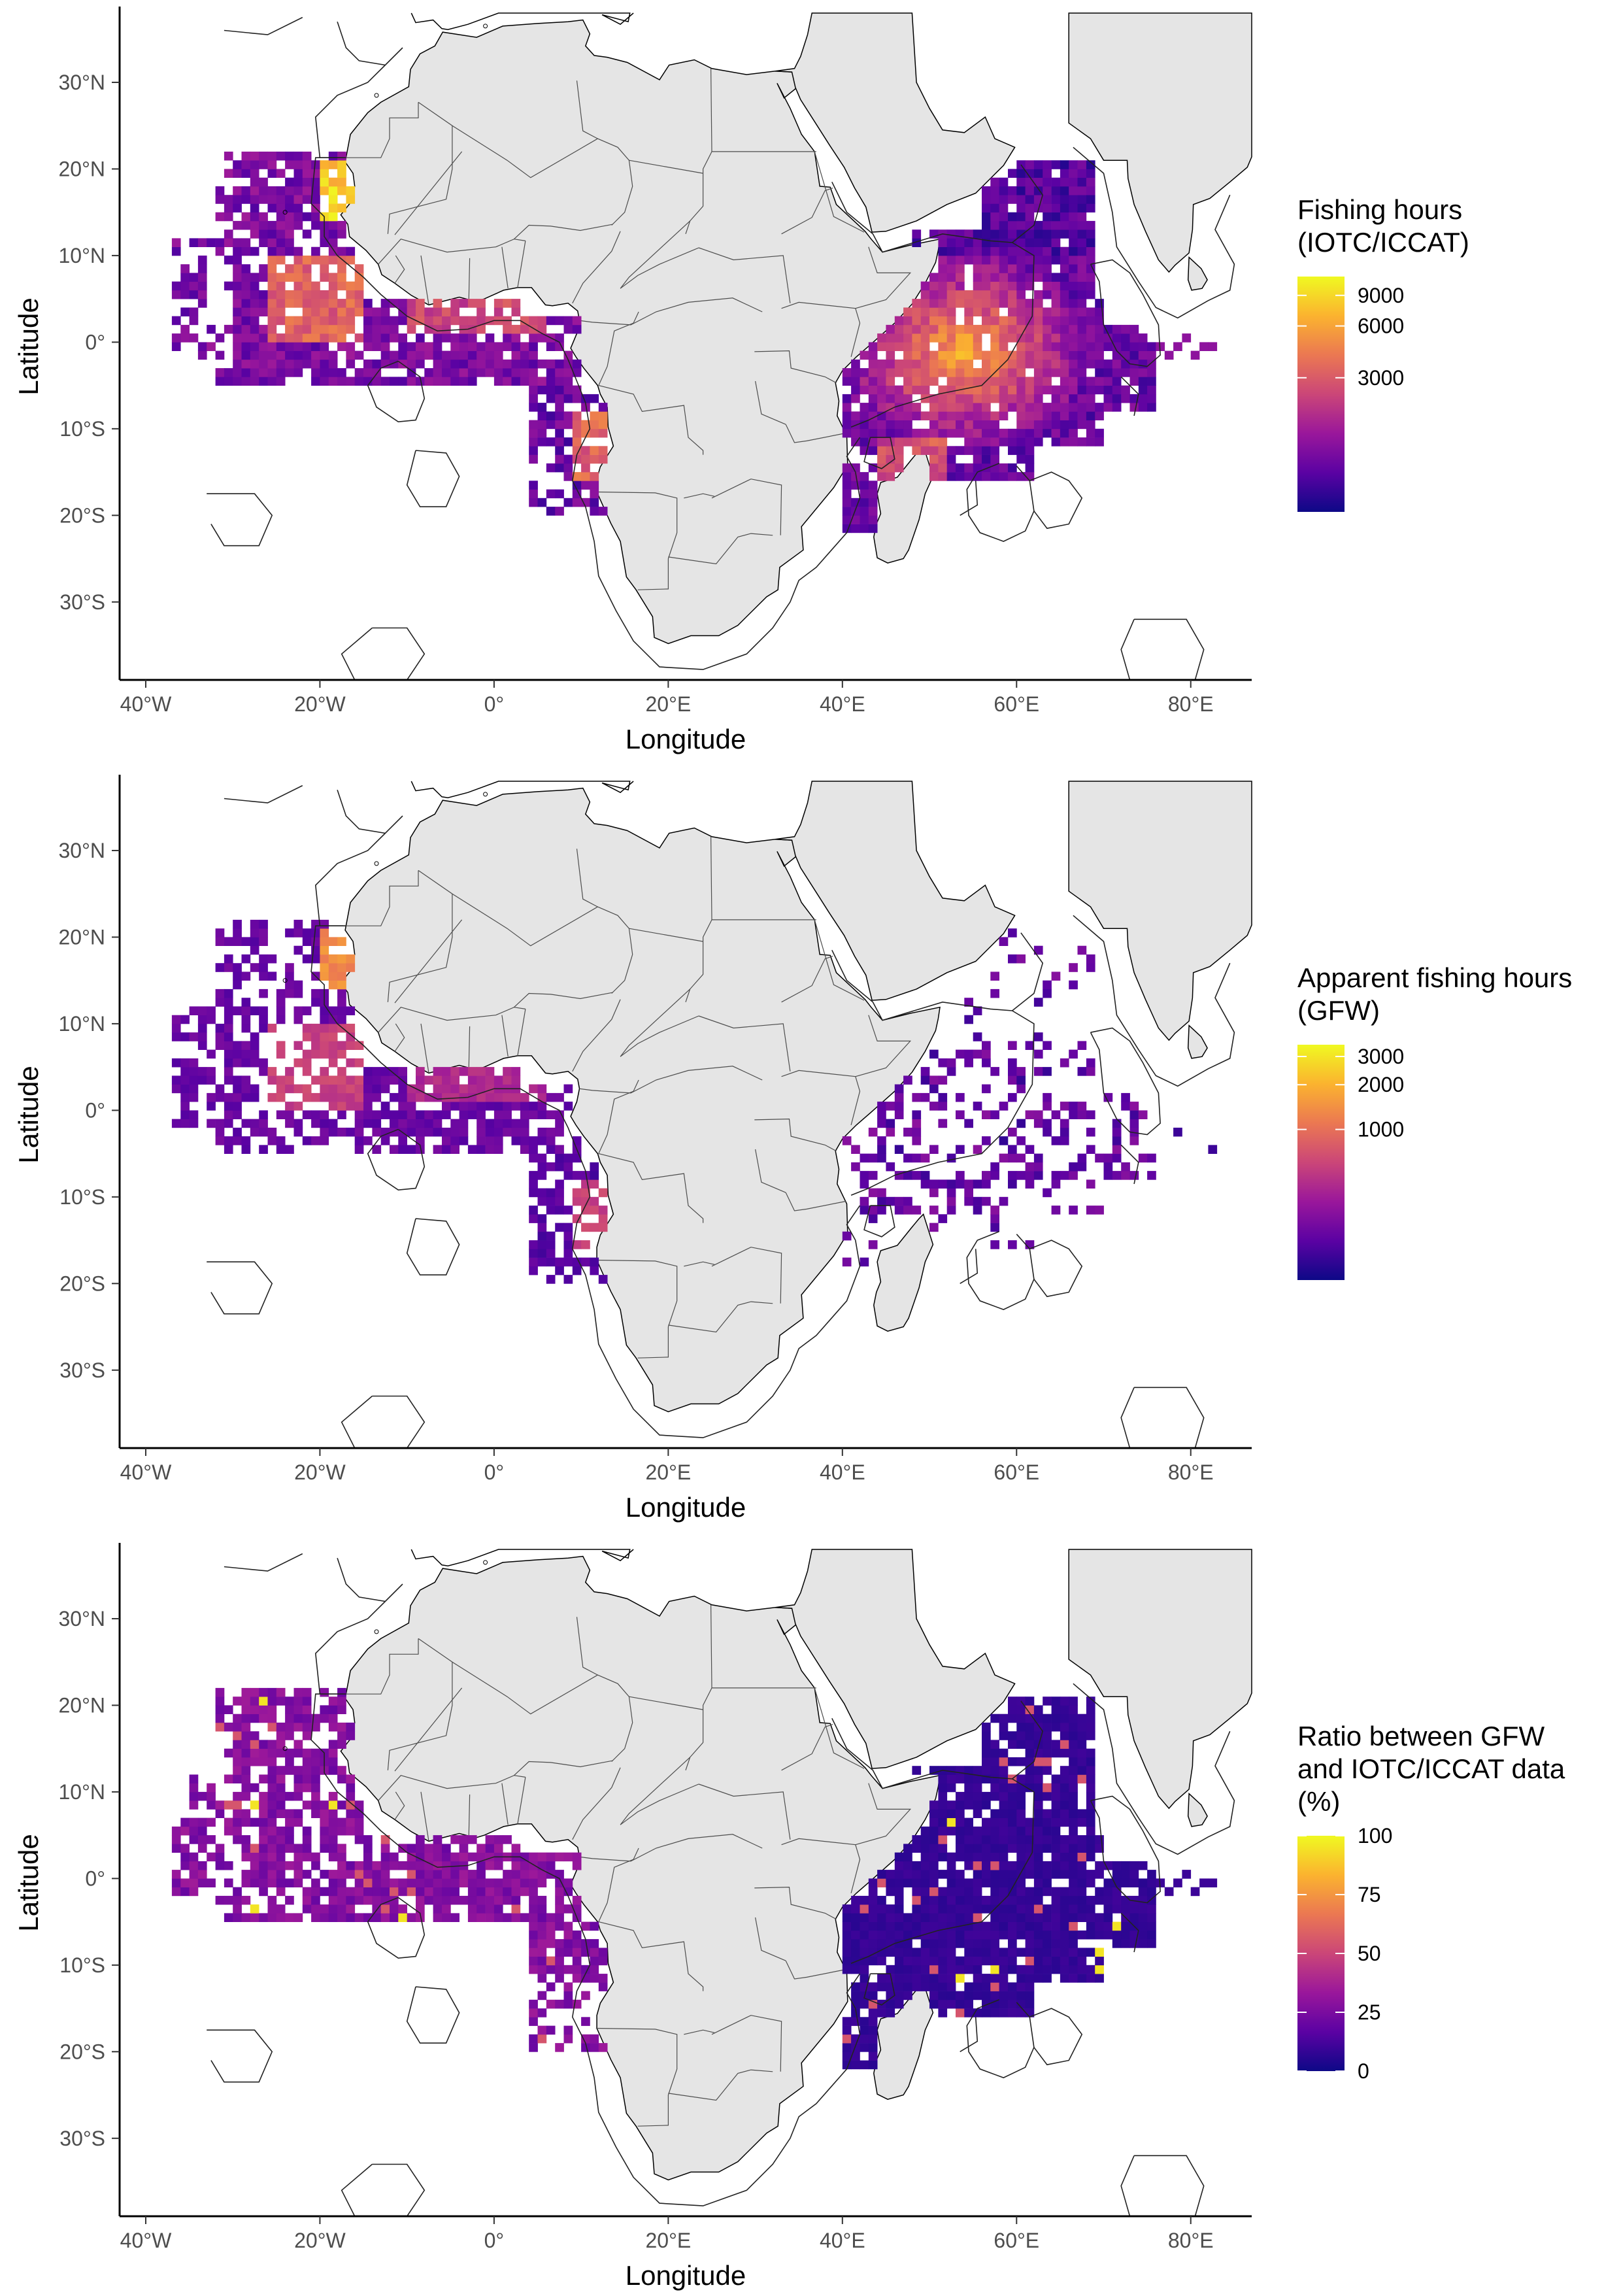 The height and width of the screenshot is (2296, 1621). What do you see at coordinates (1017, 2240) in the screenshot?
I see `x-tick-label: 60°E` at bounding box center [1017, 2240].